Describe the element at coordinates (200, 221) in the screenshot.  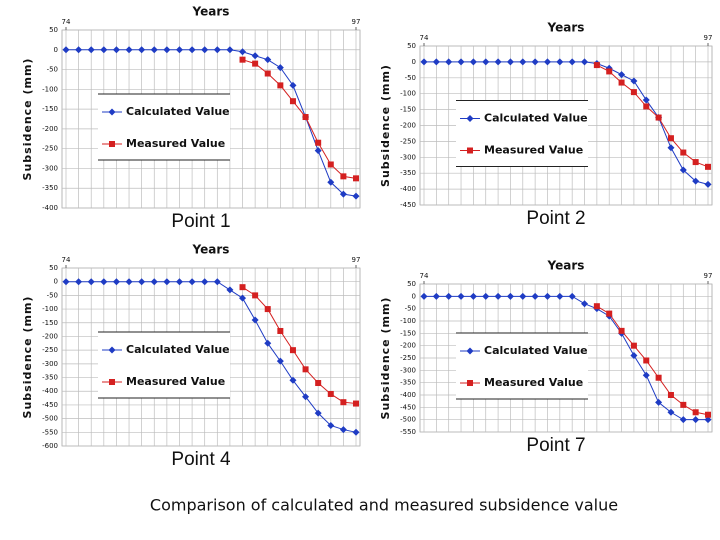
I see `chart-title: Point 1` at that location.